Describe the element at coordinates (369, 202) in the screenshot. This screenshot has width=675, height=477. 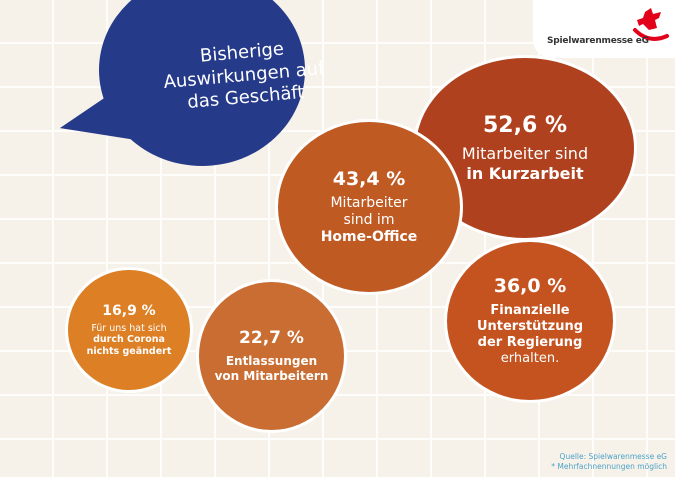
I see `bubble-label: Mitarbeiter` at that location.